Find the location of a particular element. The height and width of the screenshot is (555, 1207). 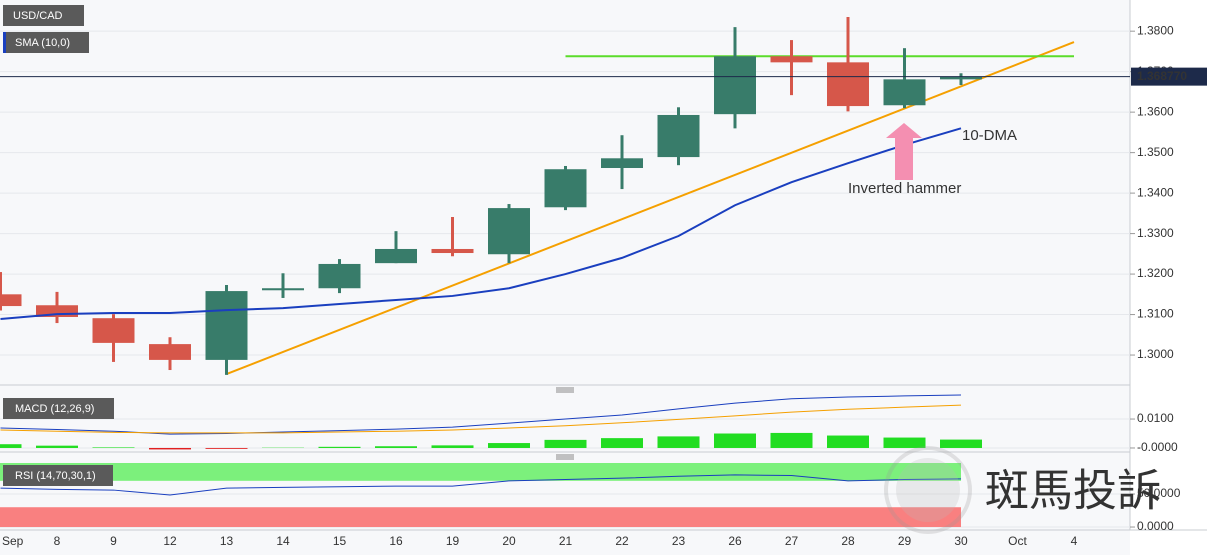

x-tick-label: 19 is located at coordinates (453, 541).